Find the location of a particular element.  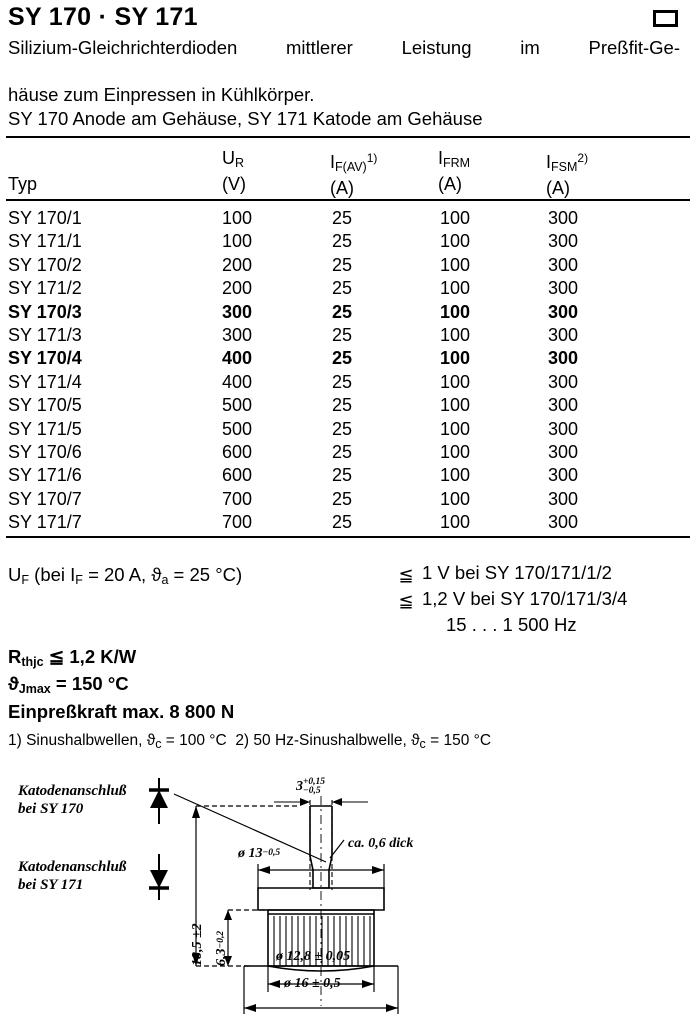

table-row: SY 170/5 500 25 100 300 is located at coordinates (348, 406).